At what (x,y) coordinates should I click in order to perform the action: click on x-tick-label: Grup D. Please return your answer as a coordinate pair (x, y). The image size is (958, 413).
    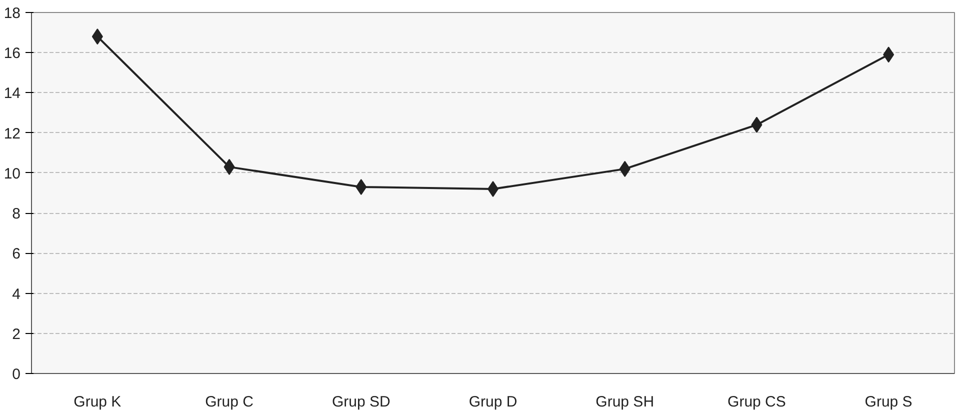
    Looking at the image, I should click on (493, 402).